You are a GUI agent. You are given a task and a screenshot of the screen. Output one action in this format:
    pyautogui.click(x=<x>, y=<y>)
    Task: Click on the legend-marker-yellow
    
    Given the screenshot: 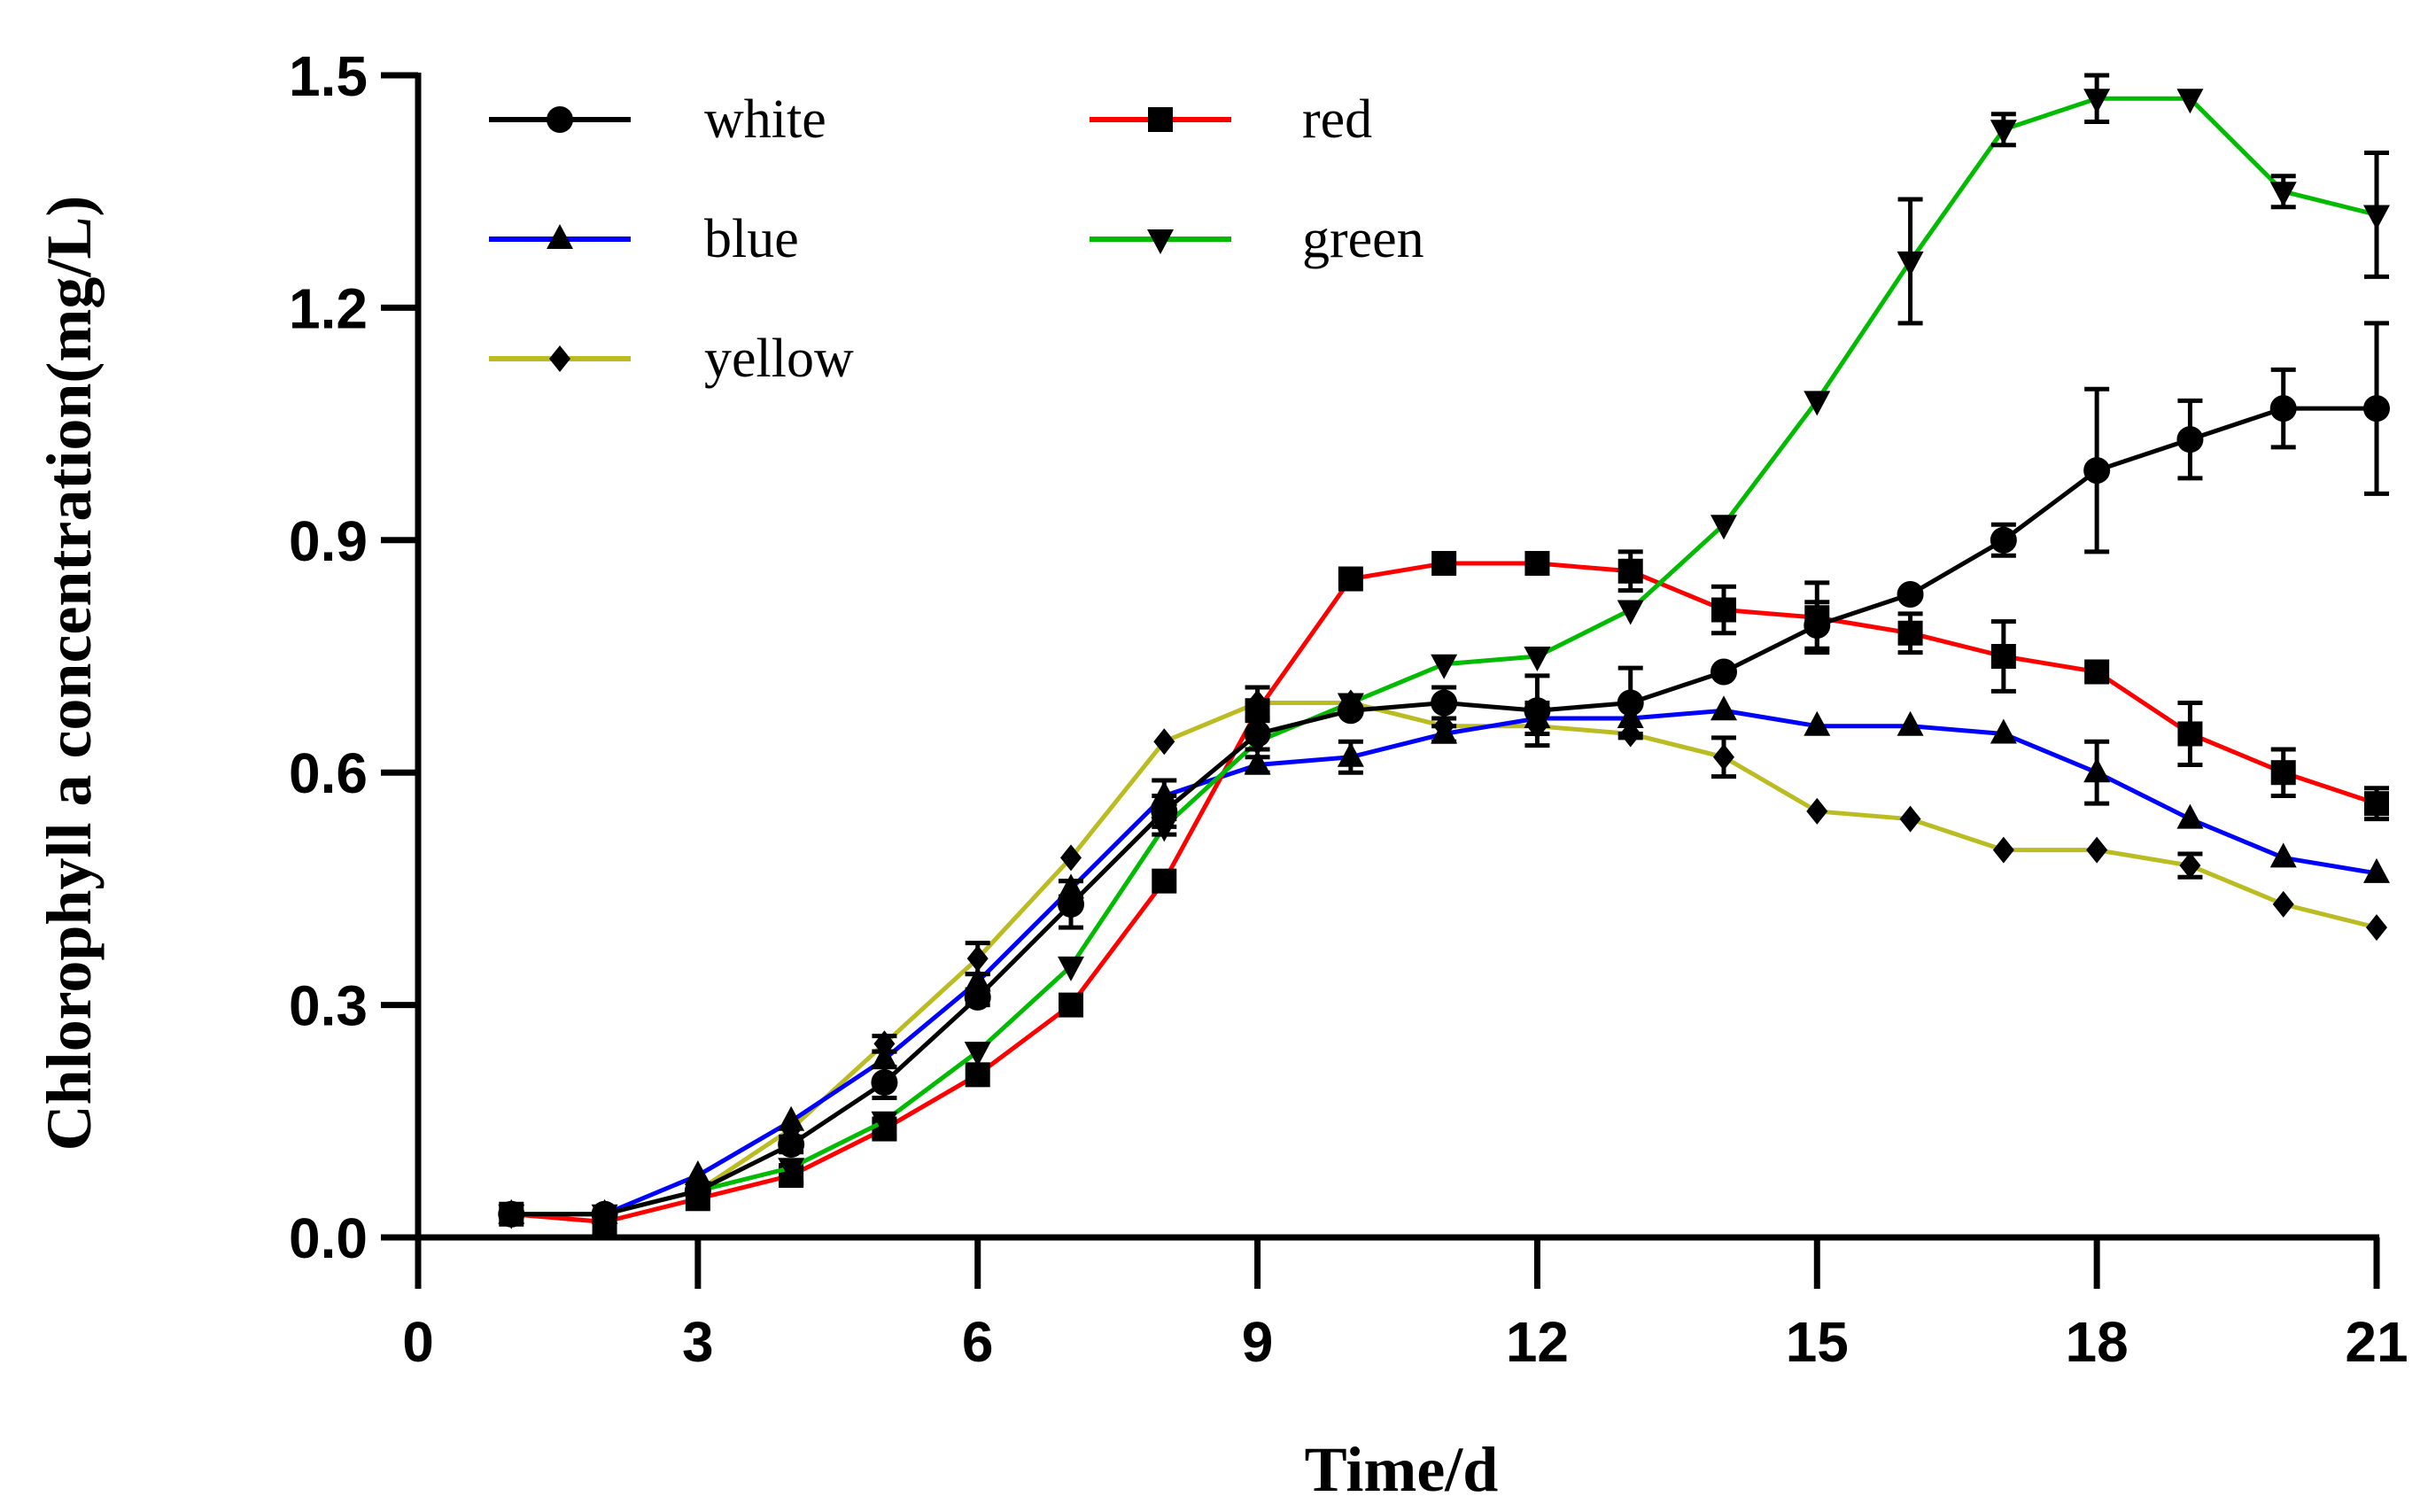 What is the action you would take?
    pyautogui.click(x=559, y=358)
    